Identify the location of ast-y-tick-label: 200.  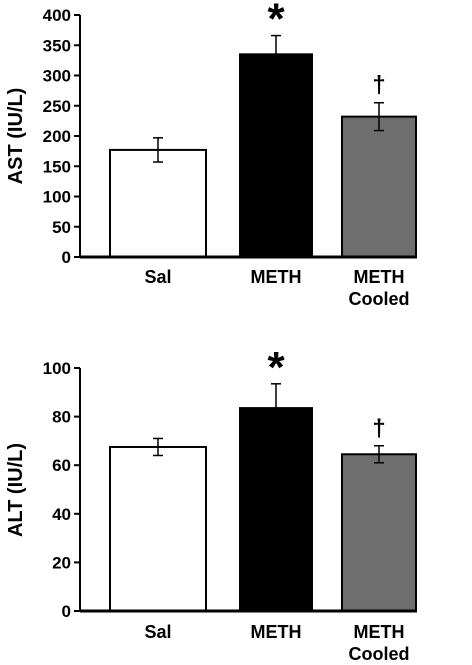
(57, 136).